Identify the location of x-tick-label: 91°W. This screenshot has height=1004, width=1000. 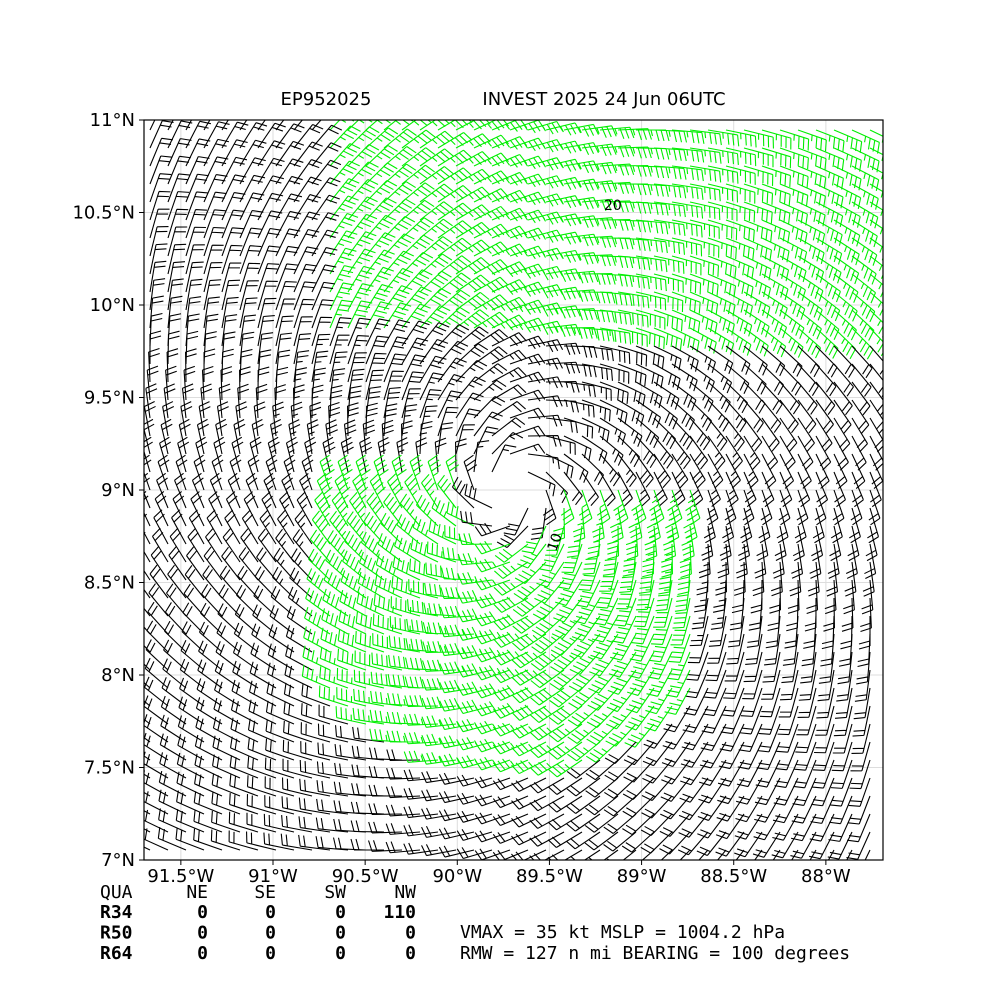
(273, 876).